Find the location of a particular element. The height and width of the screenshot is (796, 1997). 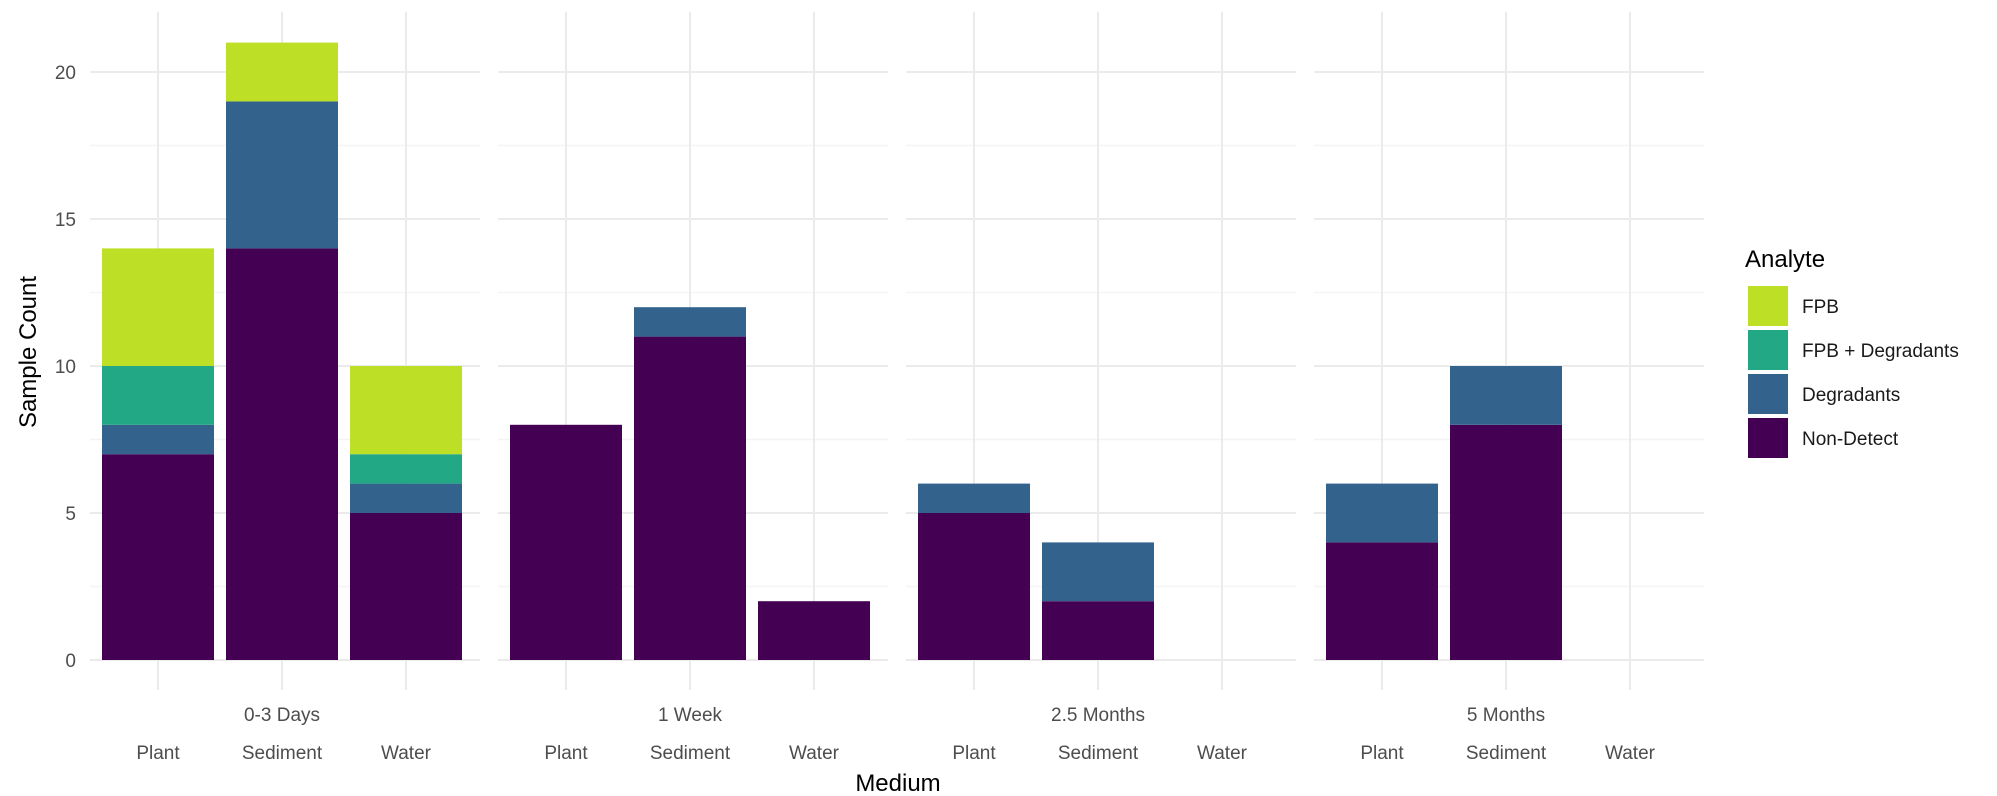

y-tick-label: 10 is located at coordinates (65, 367).